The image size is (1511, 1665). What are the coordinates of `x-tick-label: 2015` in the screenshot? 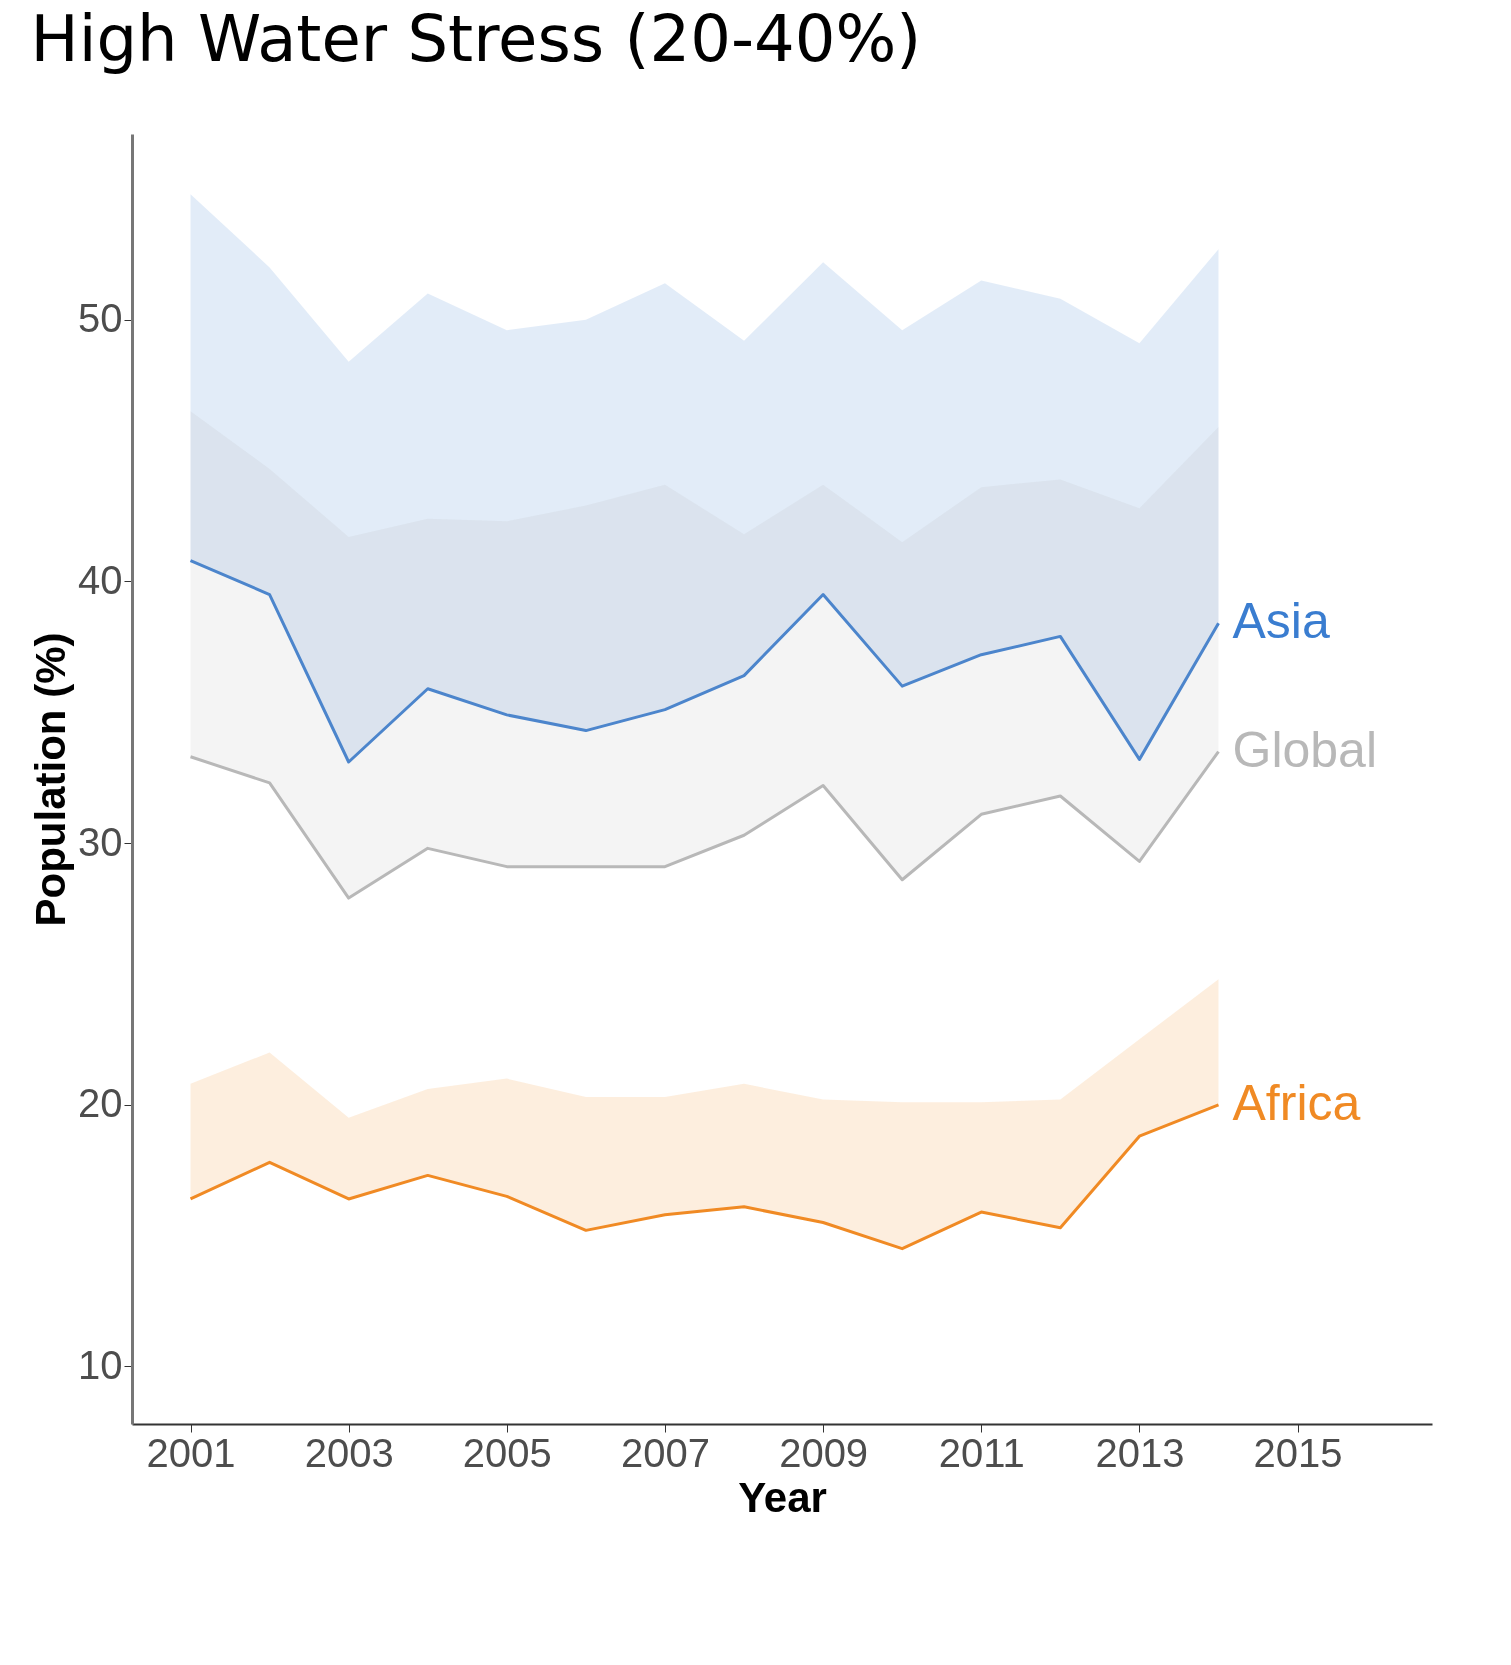 It's located at (1298, 1452).